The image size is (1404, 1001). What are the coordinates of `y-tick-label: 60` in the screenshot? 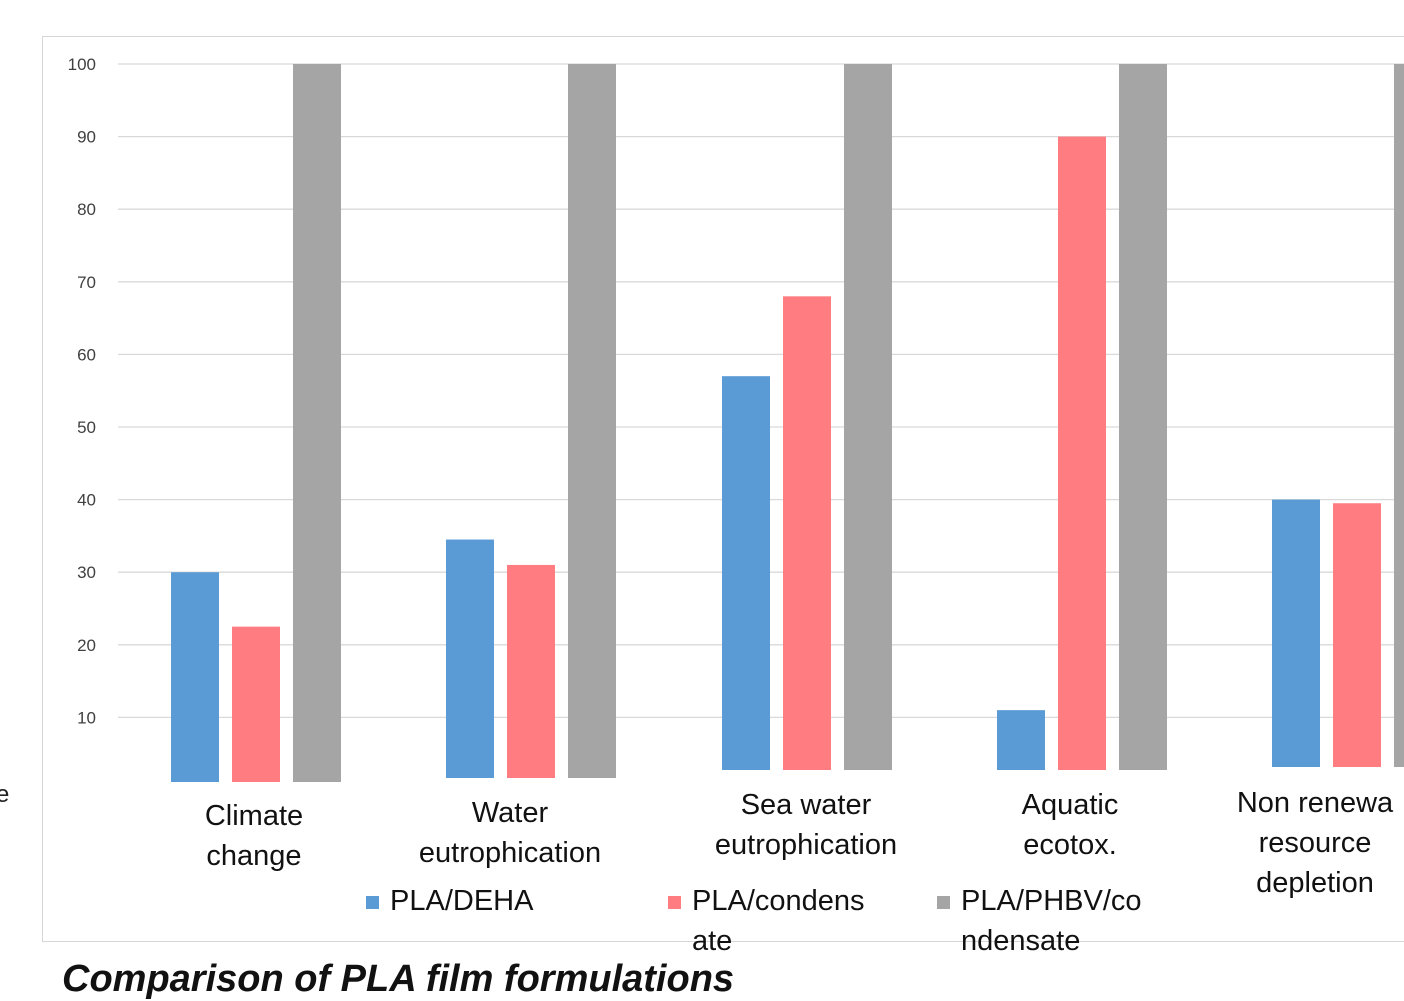 It's located at (86, 354).